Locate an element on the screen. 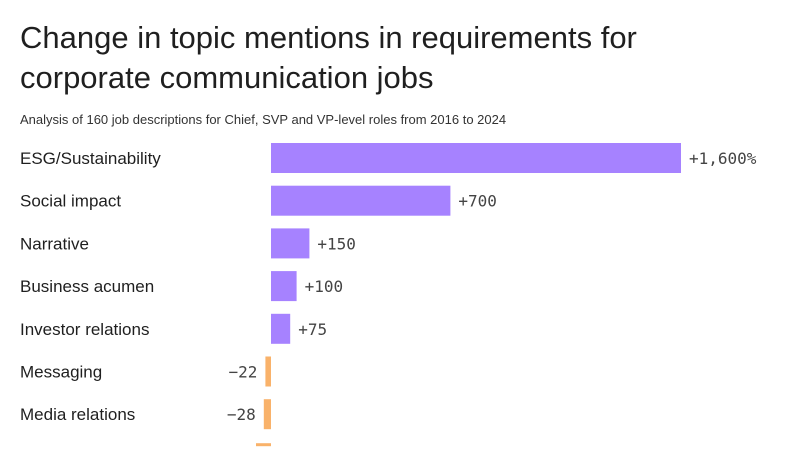  value-label: +150 is located at coordinates (336, 243).